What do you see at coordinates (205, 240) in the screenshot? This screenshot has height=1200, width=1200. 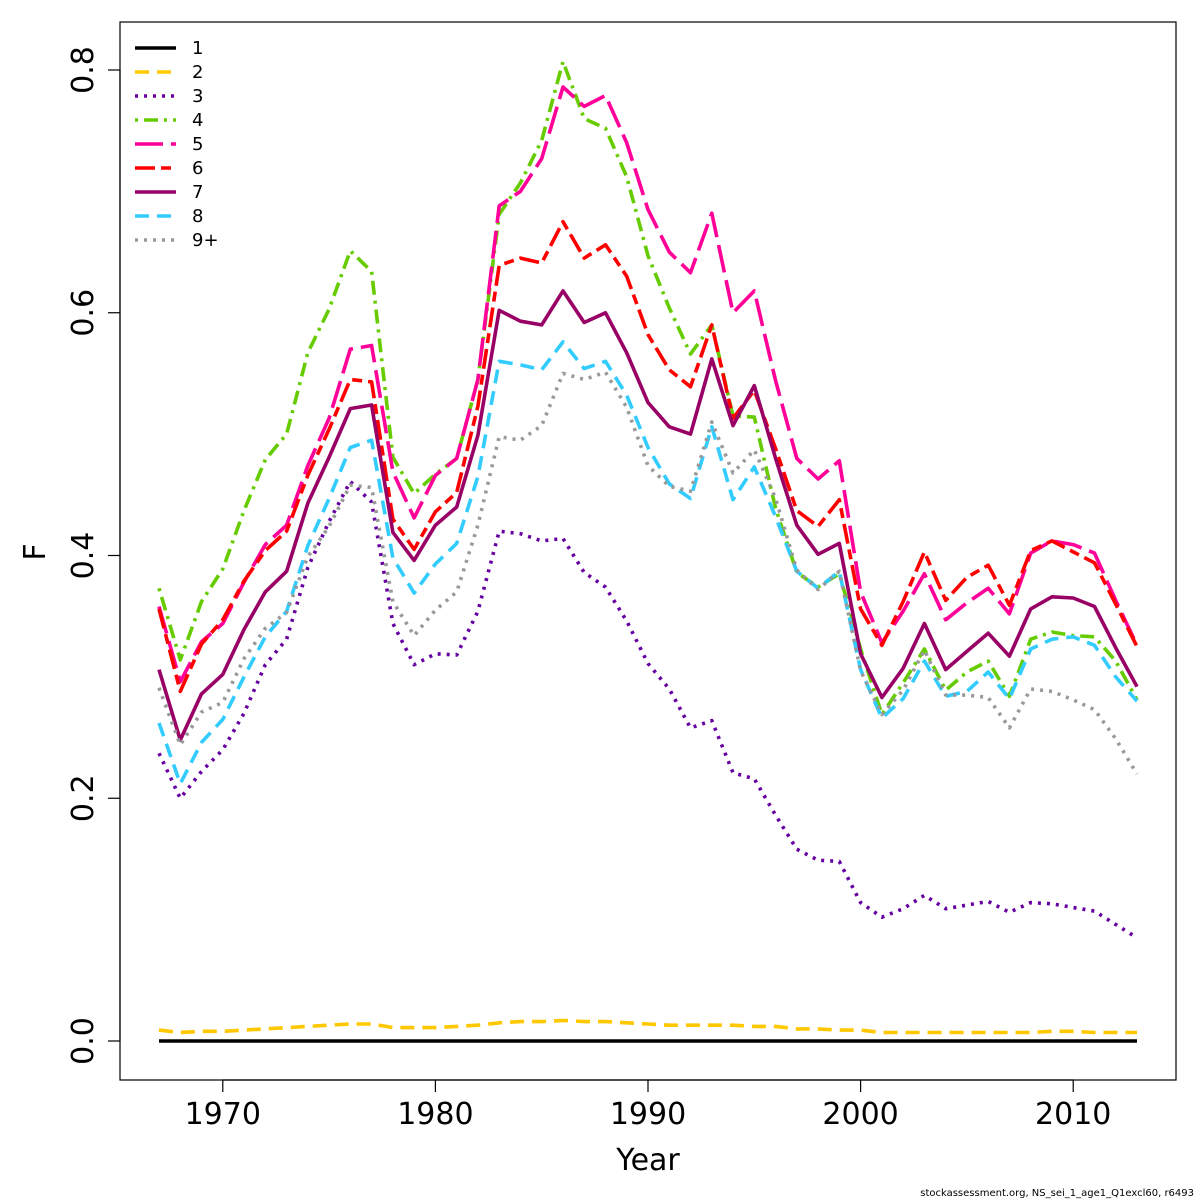 I see `legend-label: 9+` at bounding box center [205, 240].